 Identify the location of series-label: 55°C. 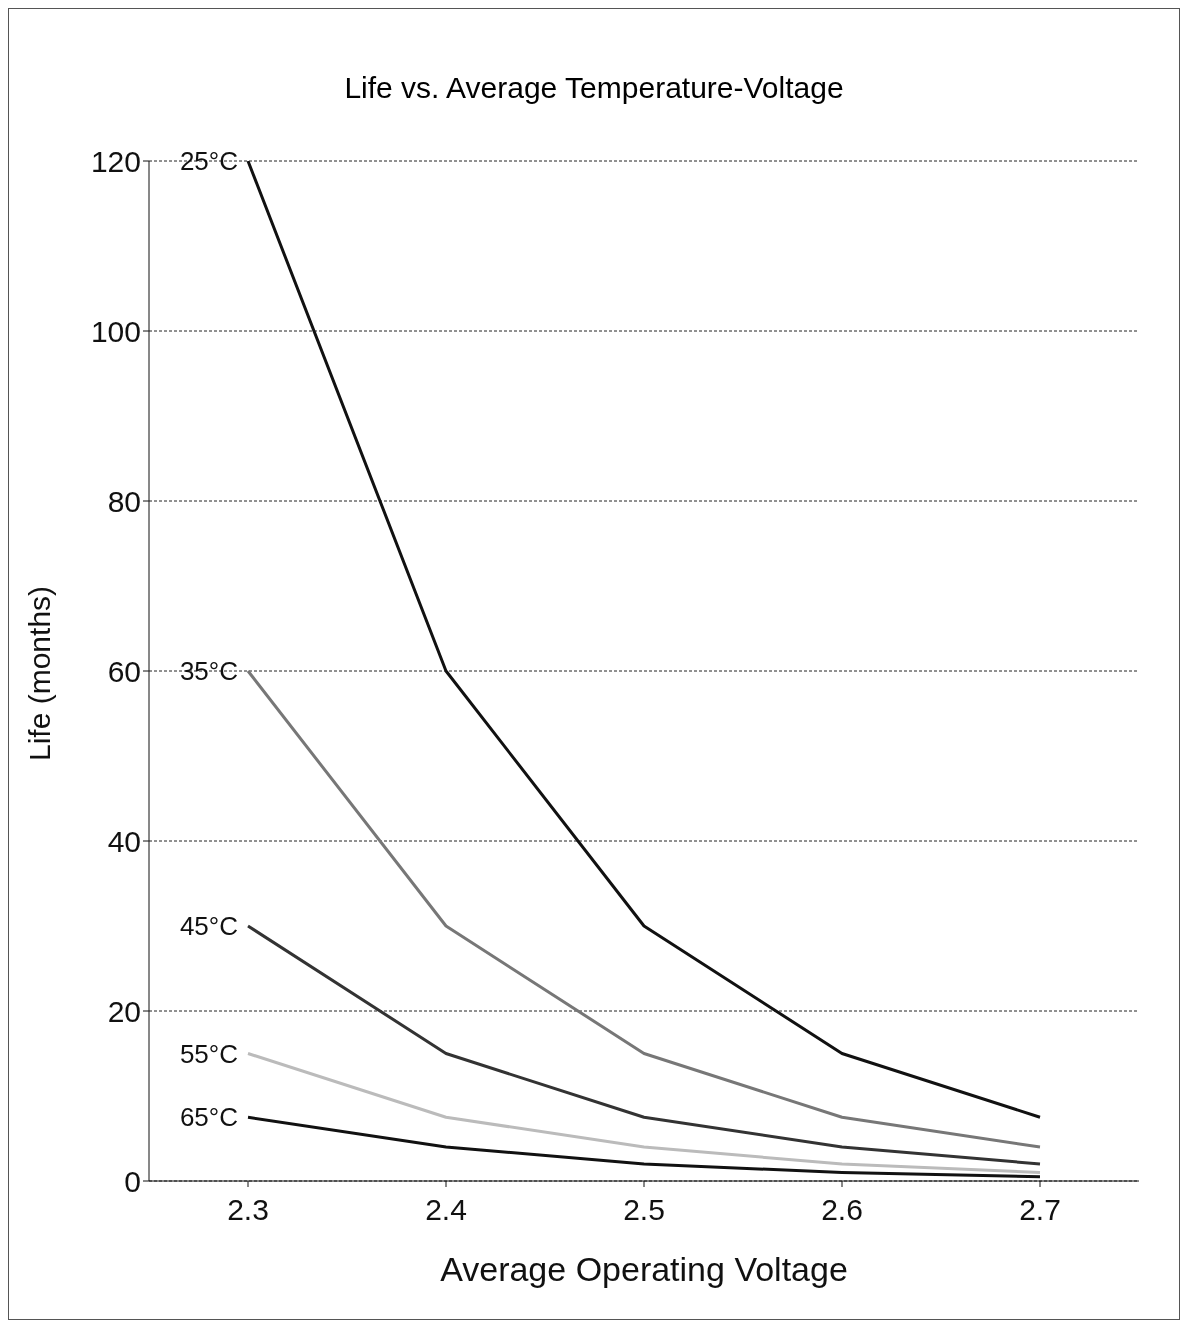
(208, 1053).